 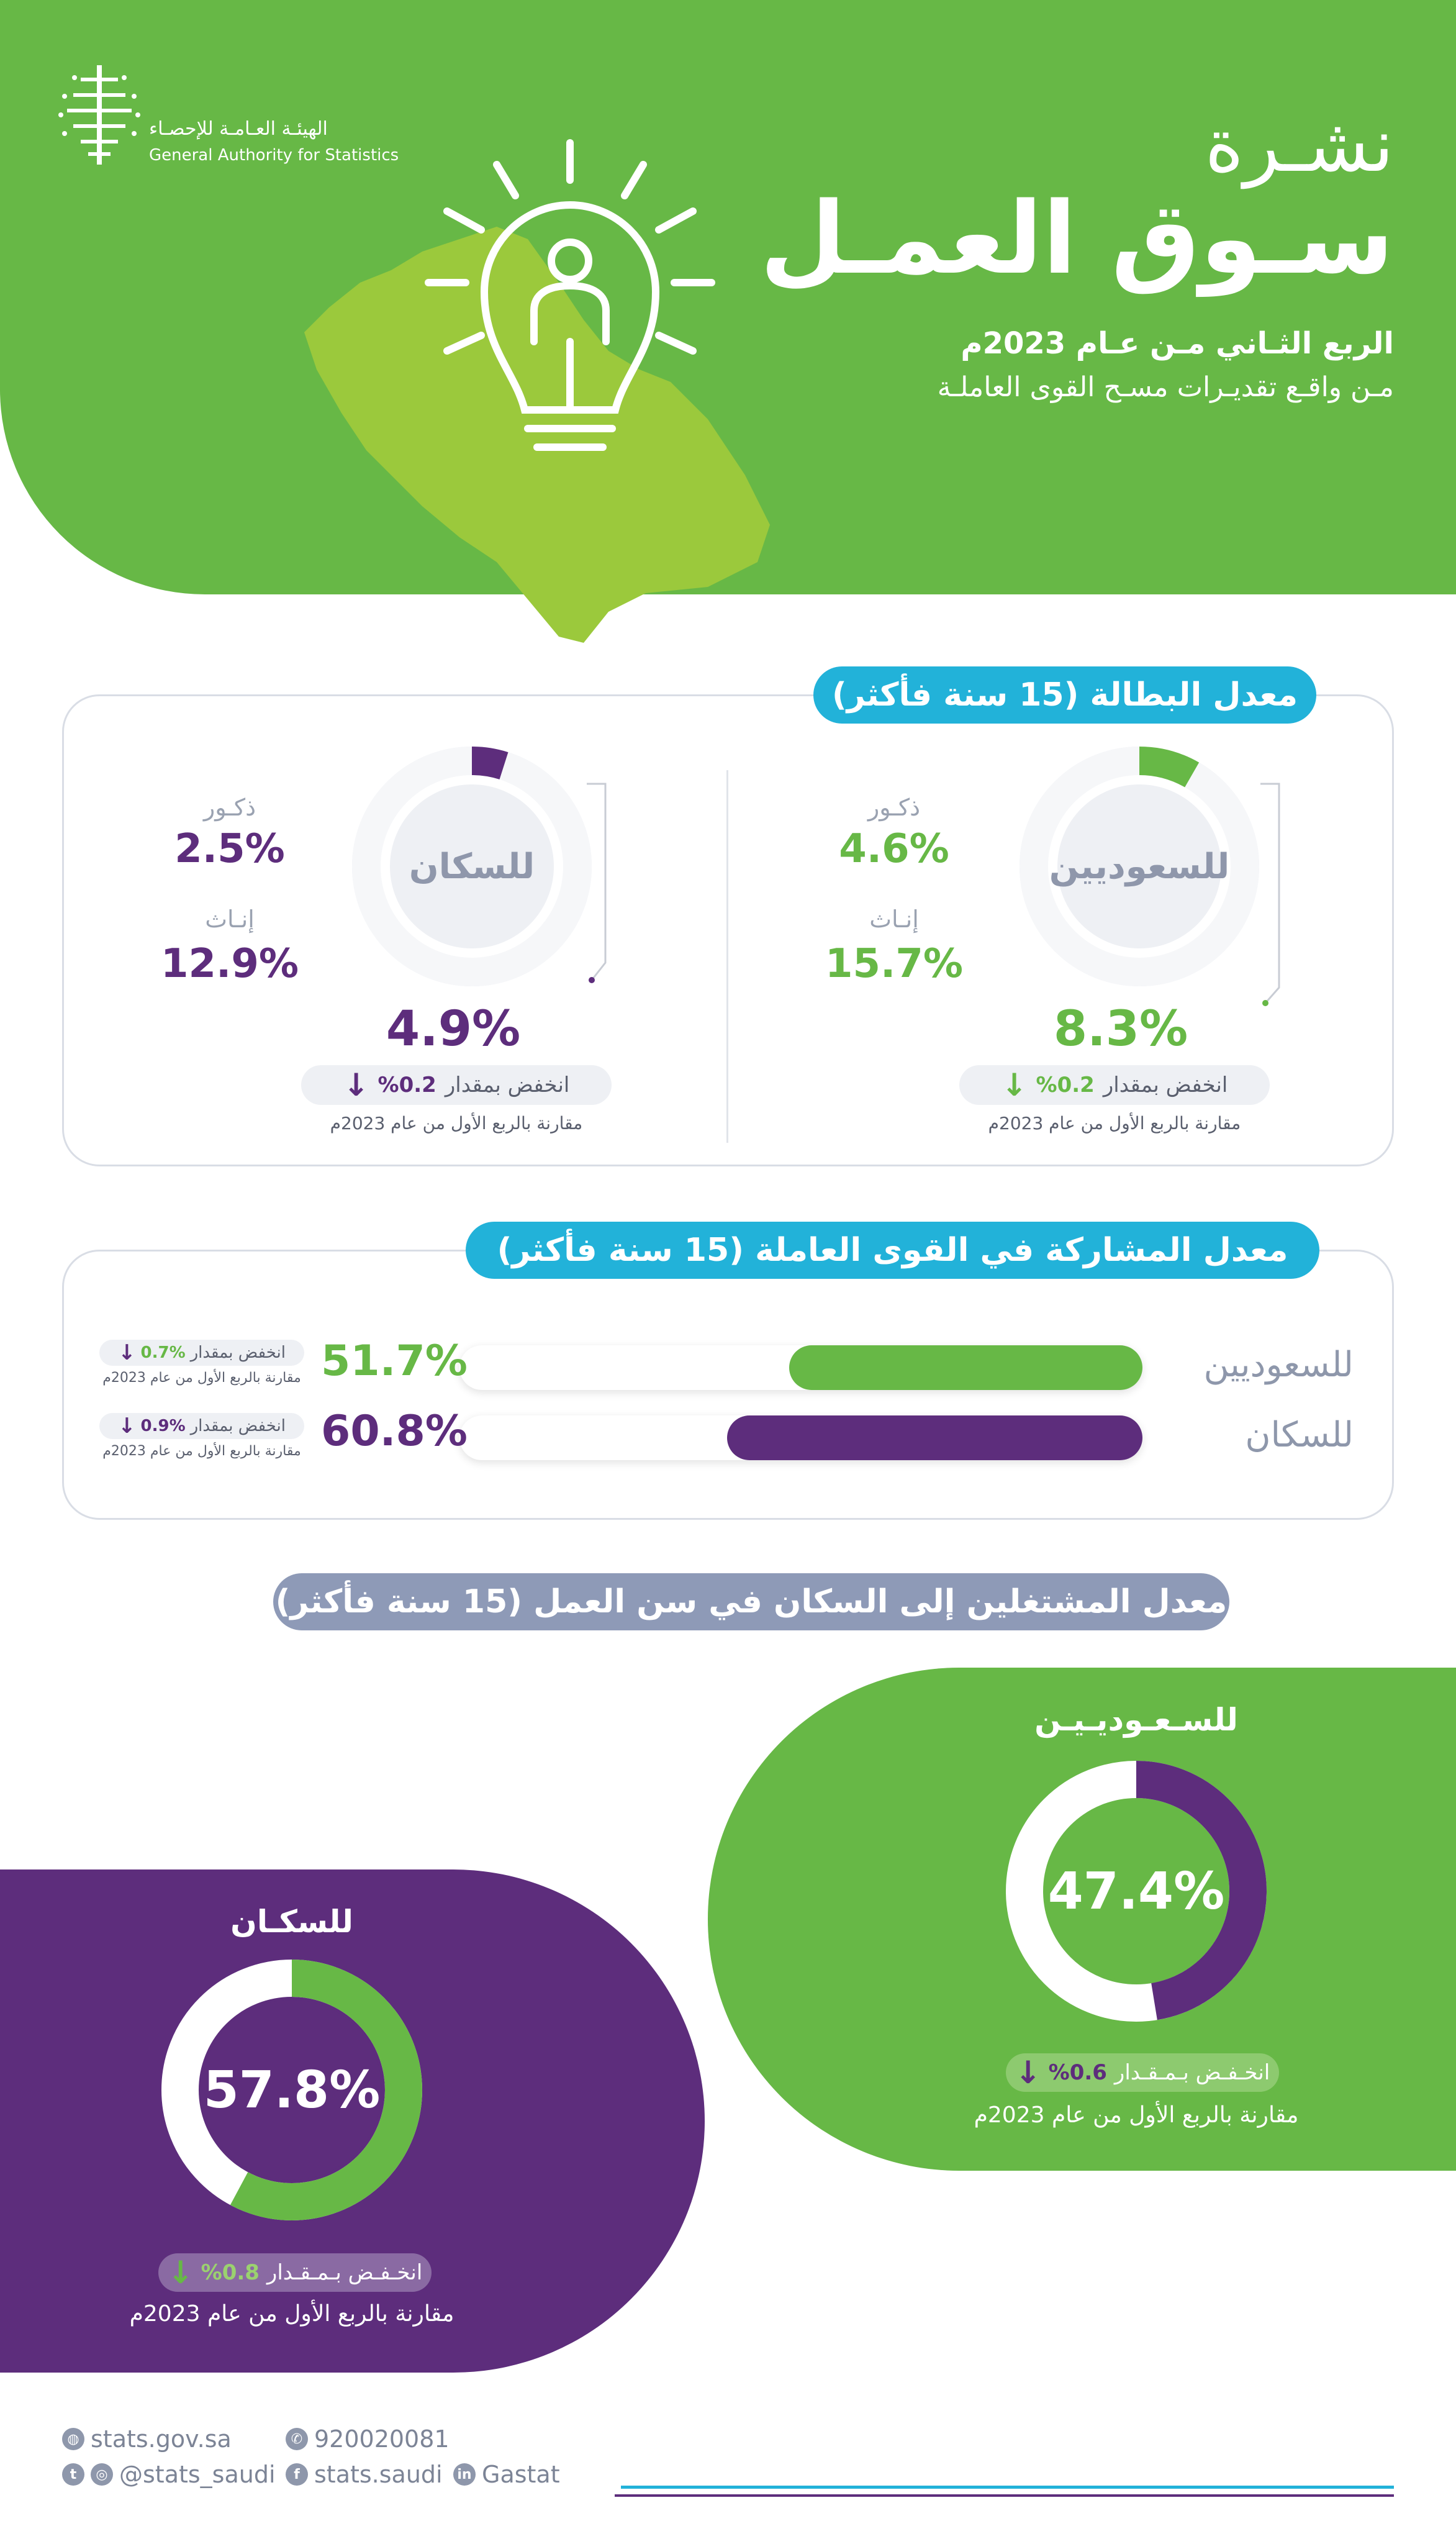 What do you see at coordinates (394, 1362) in the screenshot?
I see `participation-saudi-value: 51.7%` at bounding box center [394, 1362].